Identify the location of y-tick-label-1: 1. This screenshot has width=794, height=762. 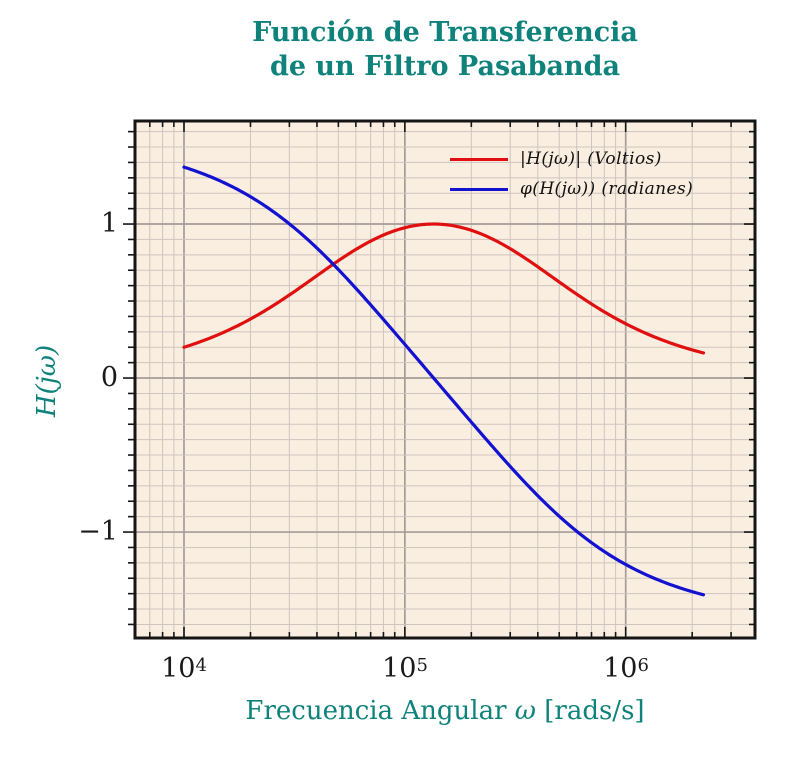
(109, 223).